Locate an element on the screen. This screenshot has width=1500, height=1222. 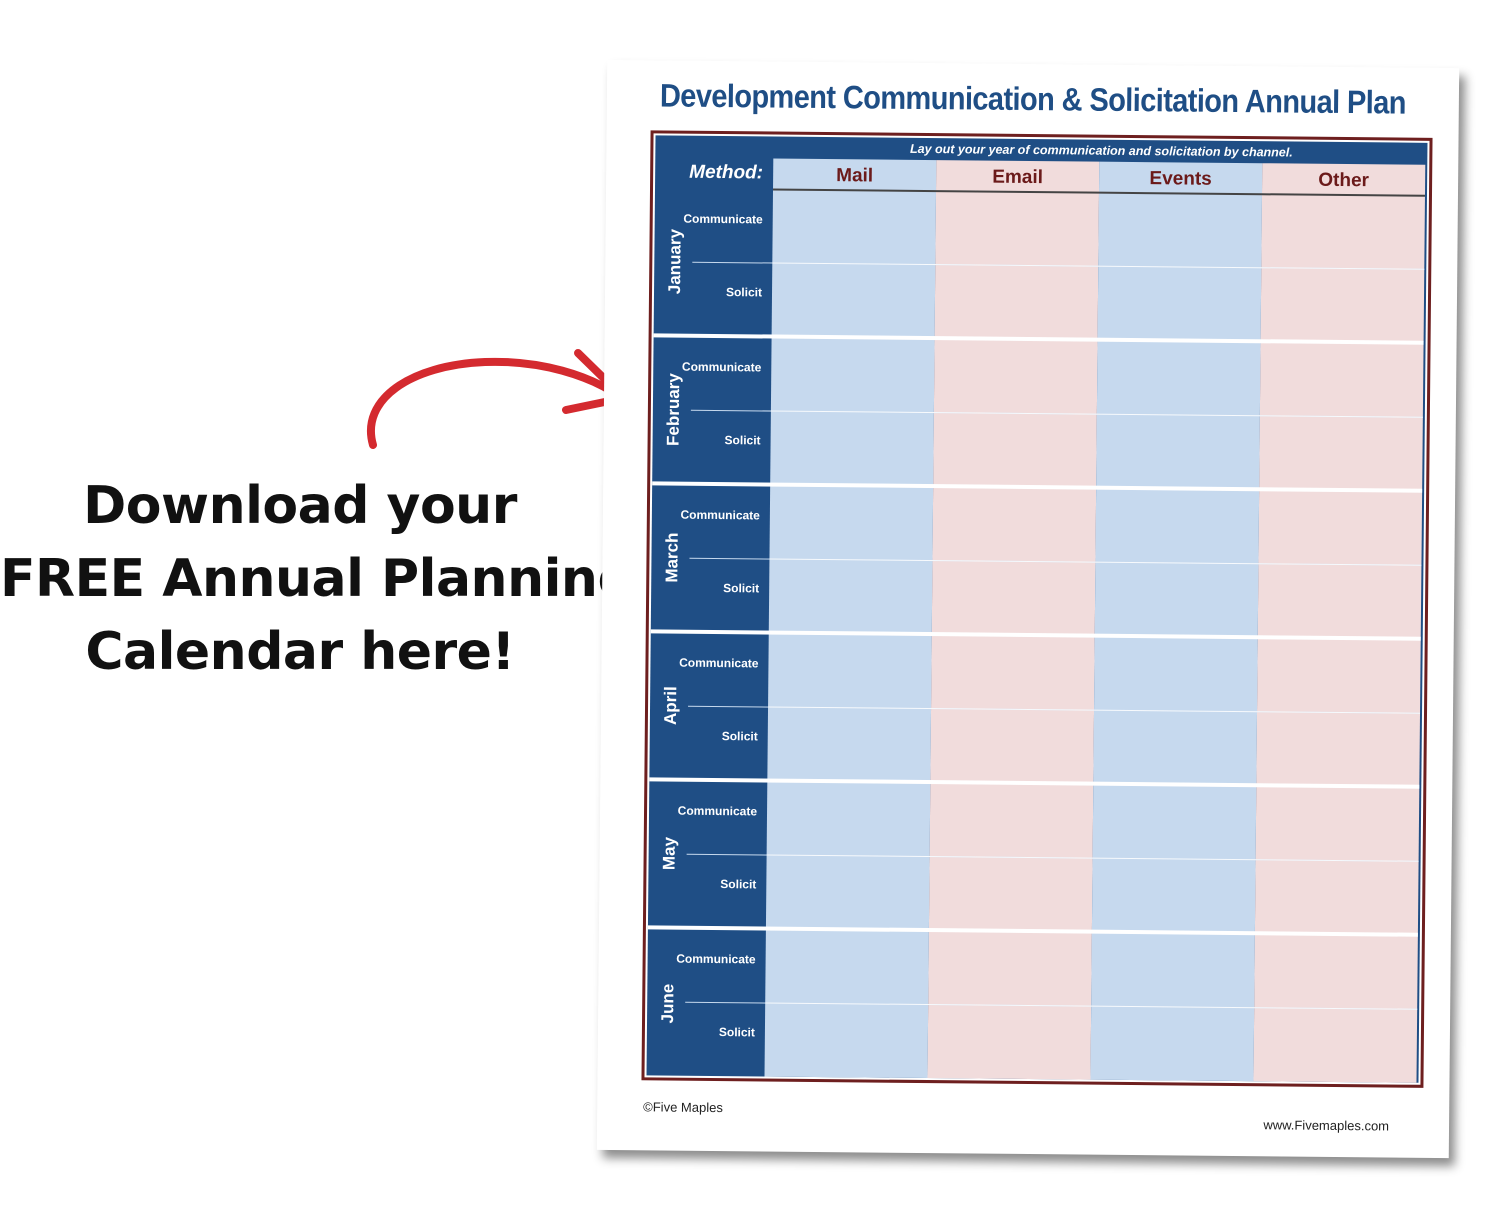
promo-line-2: FREE Annual Planning is located at coordinates (317, 579).